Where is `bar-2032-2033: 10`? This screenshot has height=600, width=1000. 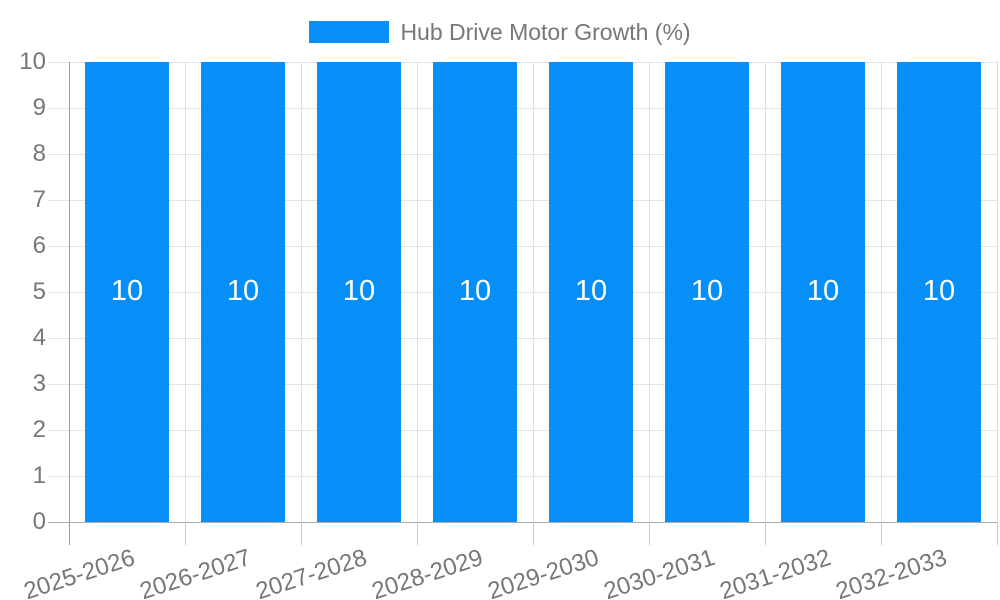 bar-2032-2033: 10 is located at coordinates (939, 292).